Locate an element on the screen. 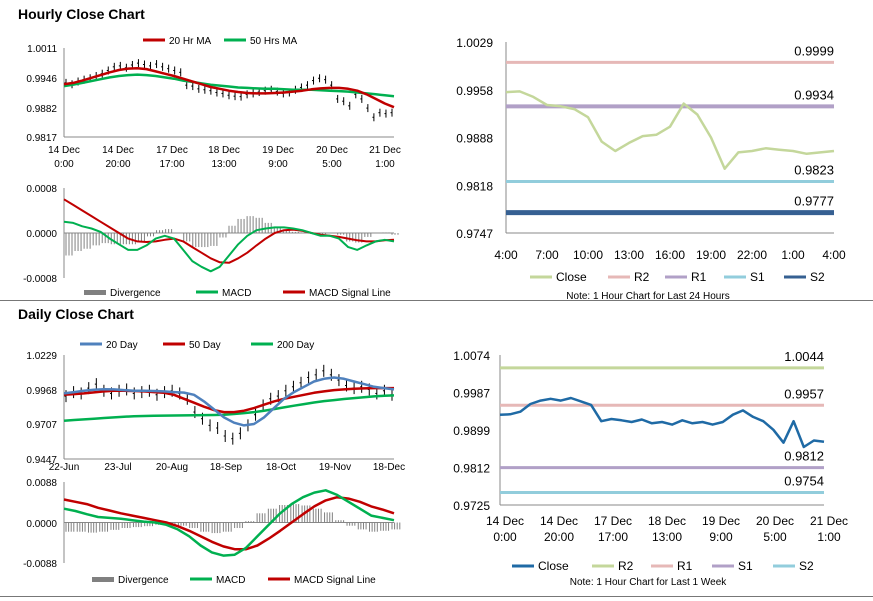  hourly-price-ytick: 1.0011 is located at coordinates (42, 49).